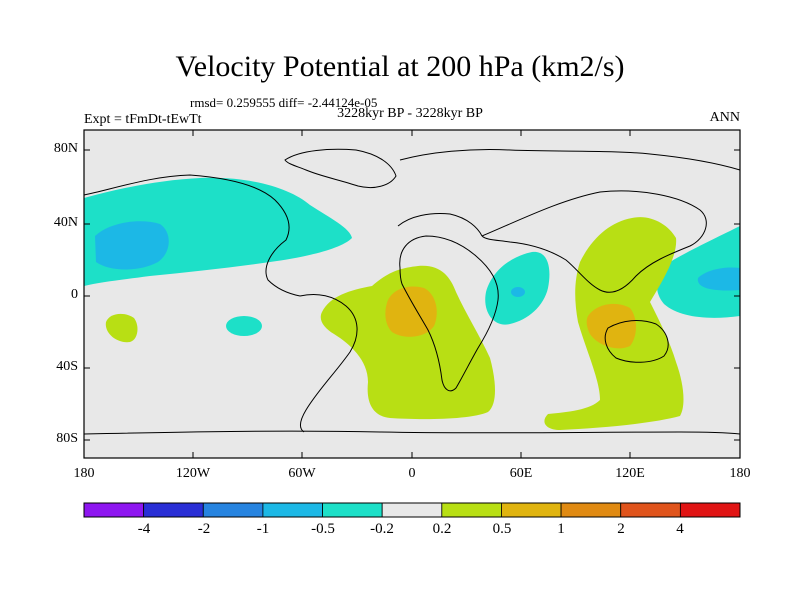 Image resolution: width=800 pixels, height=600 pixels. I want to click on colorbar-swatches, so click(412, 510).